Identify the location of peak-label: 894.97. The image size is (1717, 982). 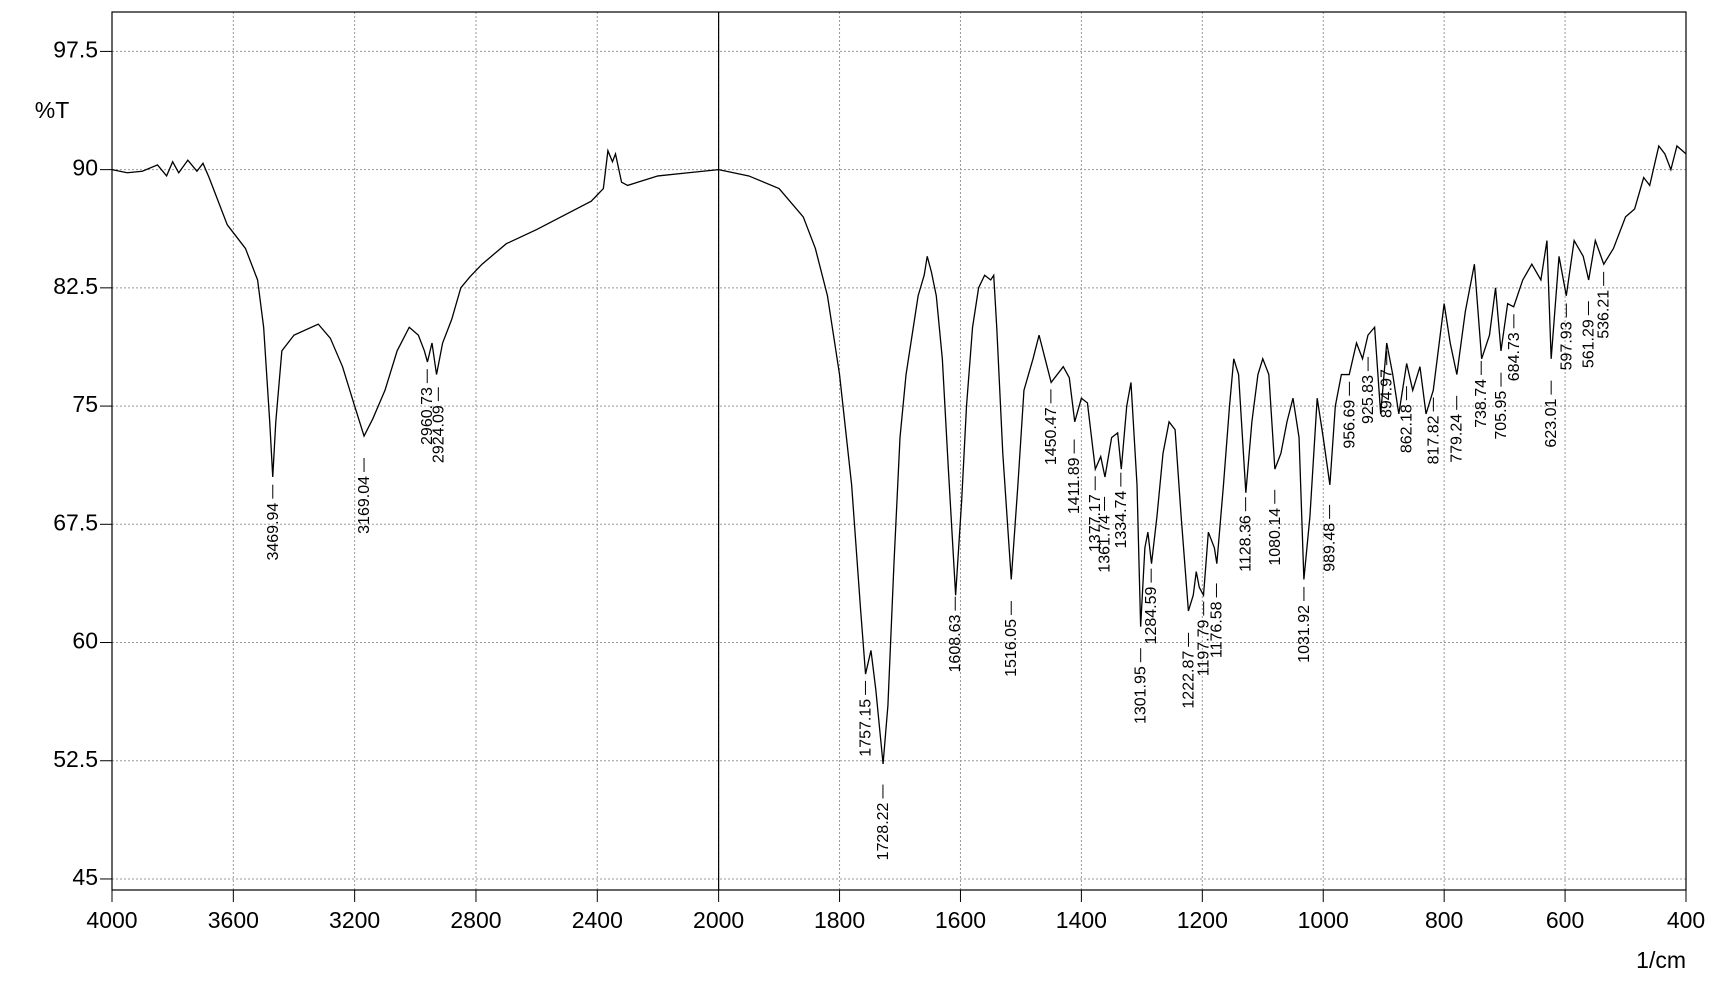
(1387, 393).